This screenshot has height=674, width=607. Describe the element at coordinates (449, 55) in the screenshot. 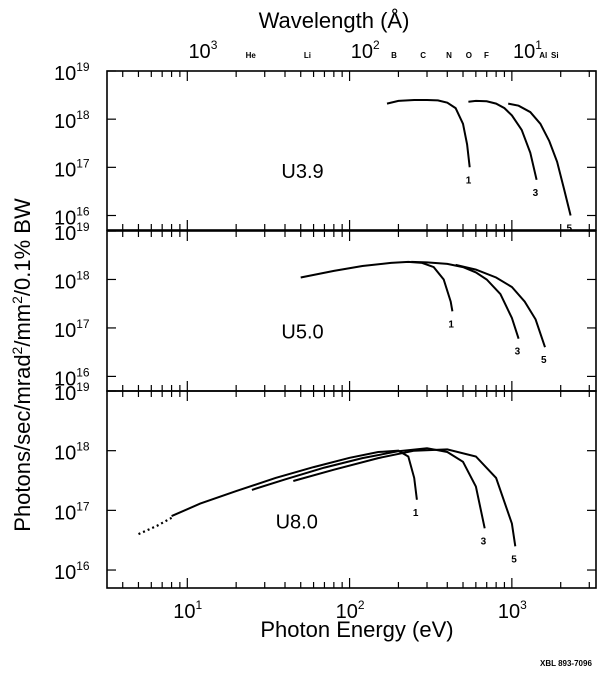

I see `element-marker: N` at that location.